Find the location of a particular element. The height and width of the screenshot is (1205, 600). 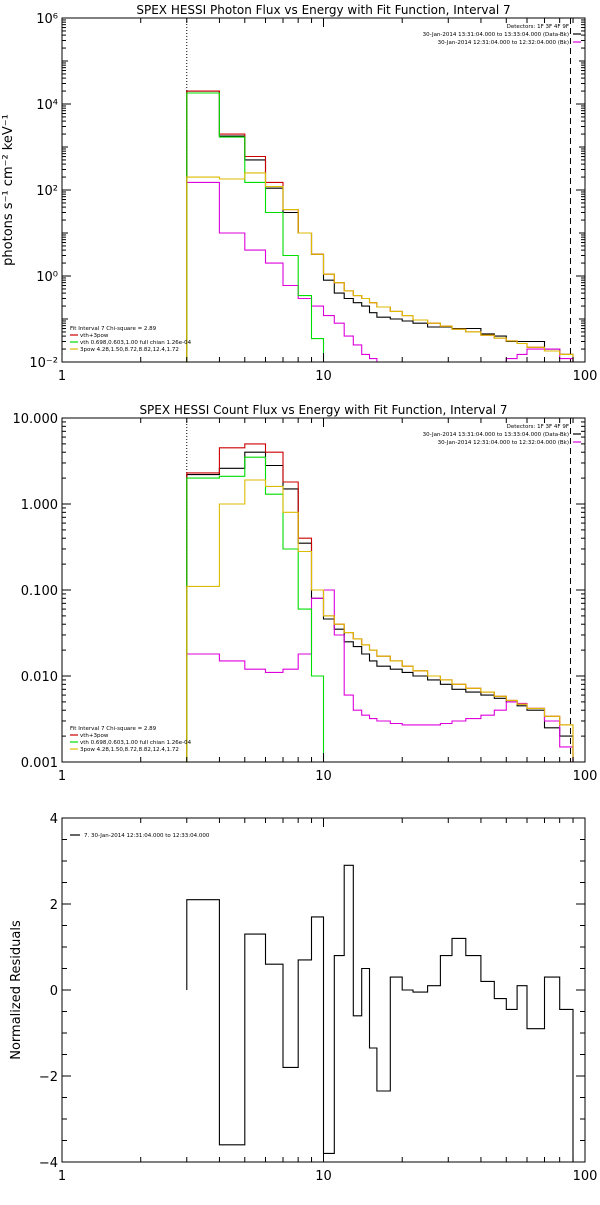

series-group is located at coordinates (380, 226).